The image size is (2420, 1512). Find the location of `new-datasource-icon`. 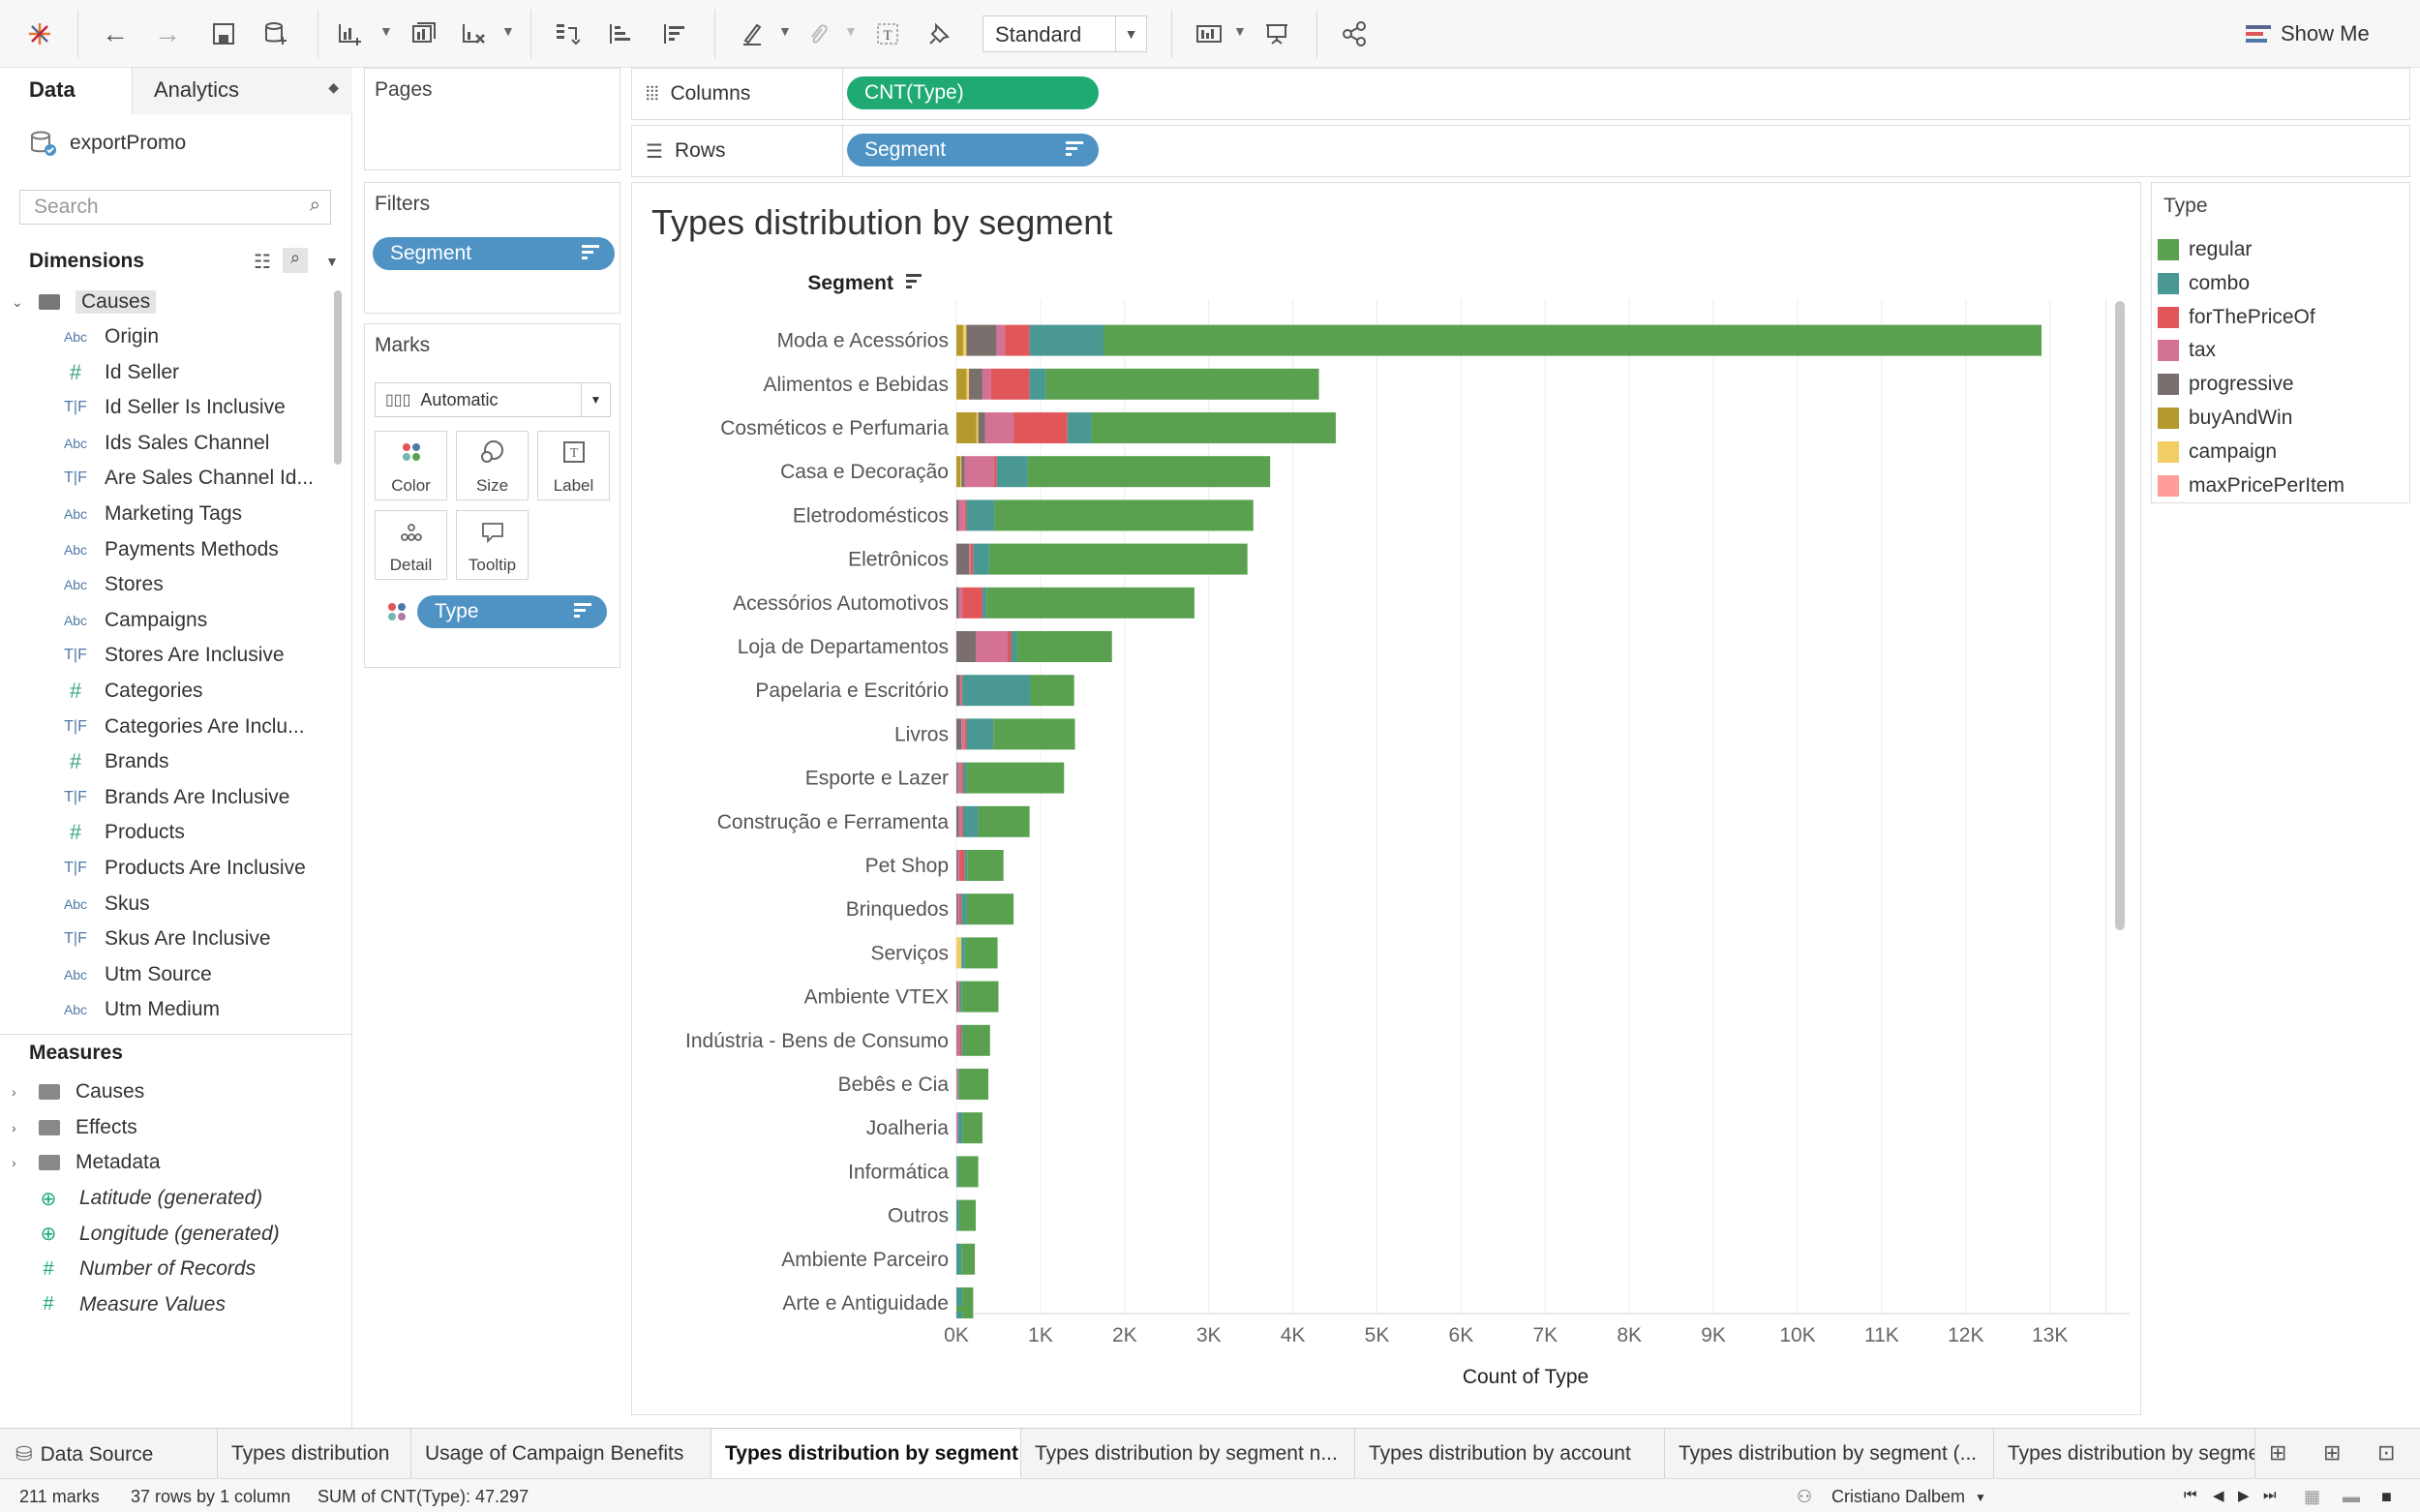

new-datasource-icon is located at coordinates (276, 34).